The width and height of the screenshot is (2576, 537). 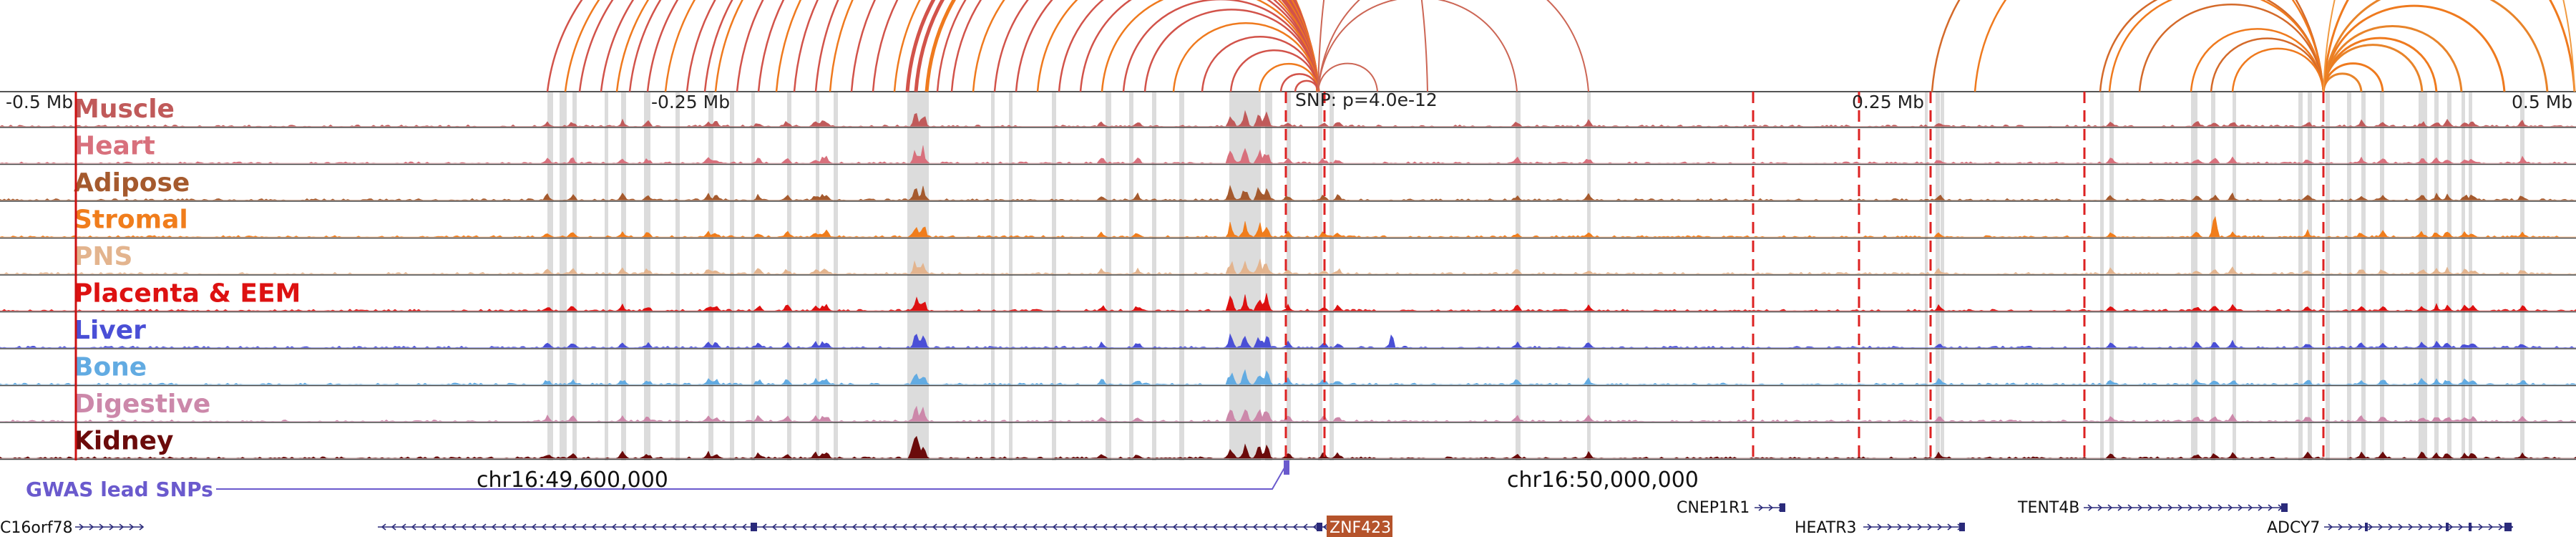 I want to click on track-adipose: Adipose, so click(x=1288, y=185).